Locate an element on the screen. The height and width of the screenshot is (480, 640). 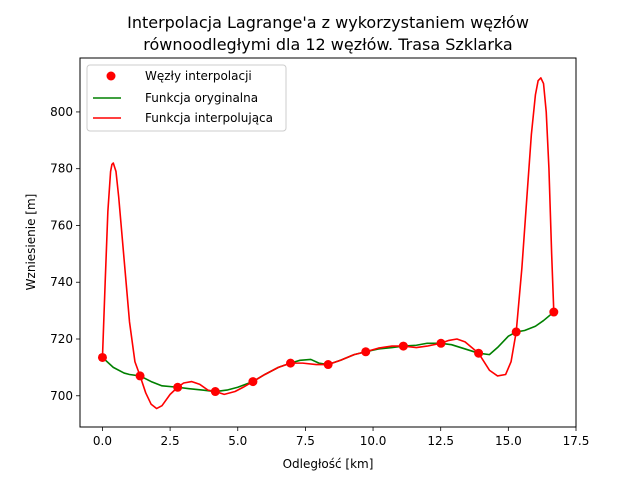
legend-box is located at coordinates (186, 98).